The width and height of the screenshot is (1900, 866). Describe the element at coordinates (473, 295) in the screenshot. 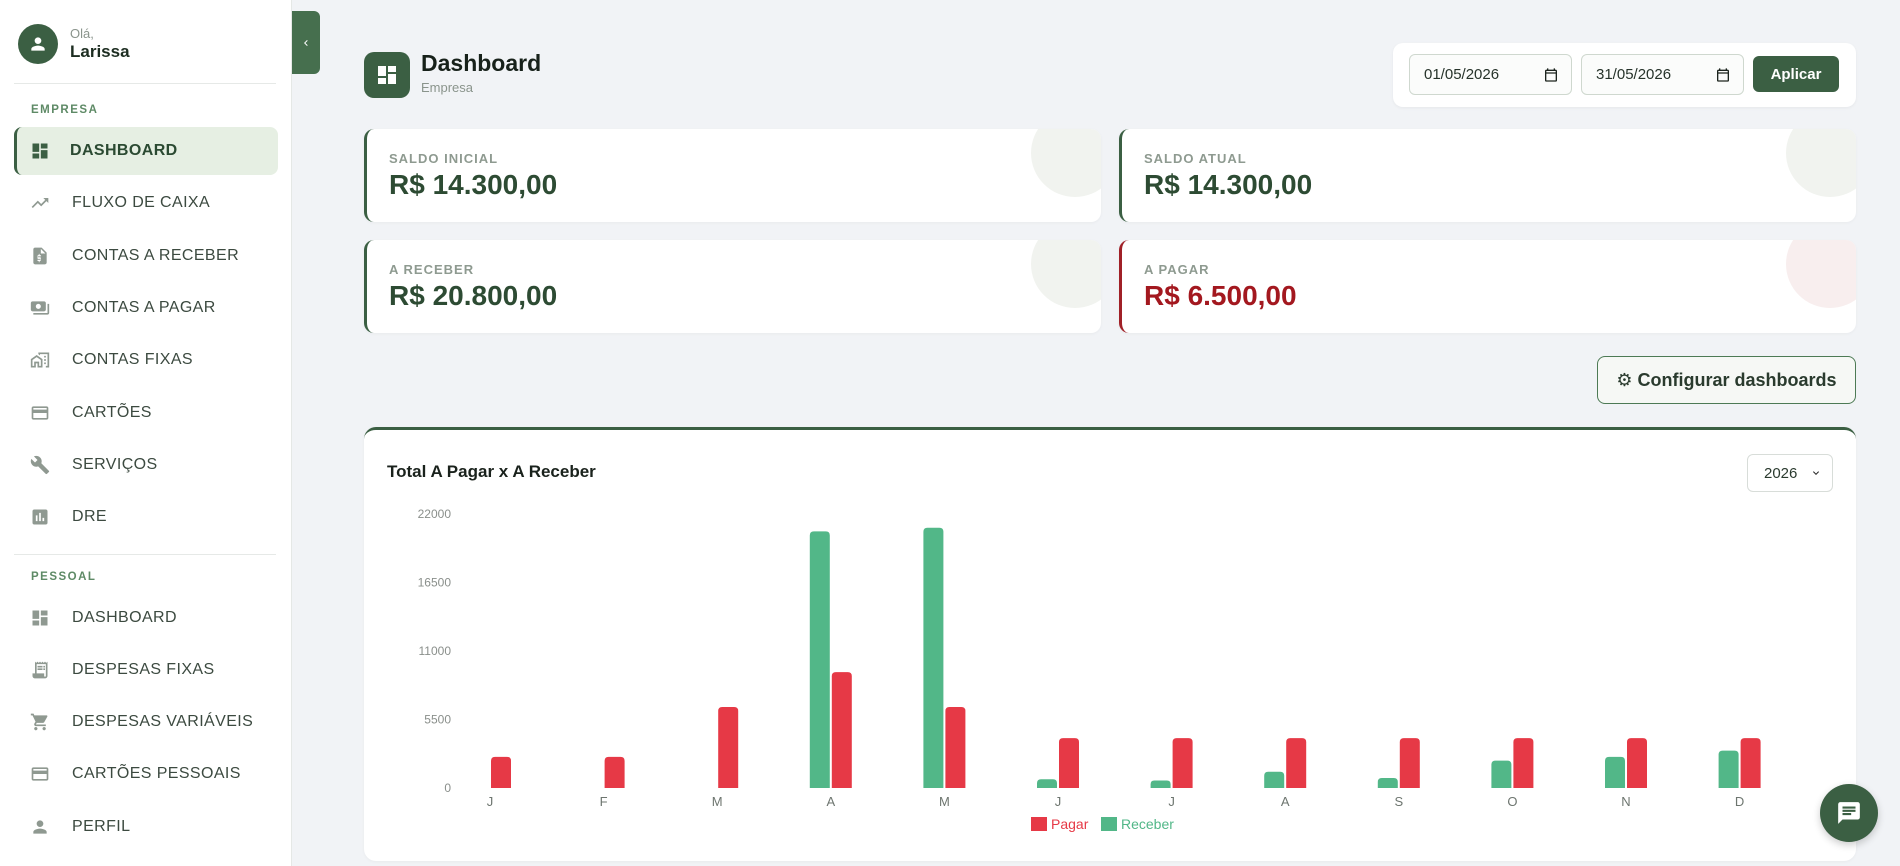

I see `card-value: R$ 20.800,00` at that location.